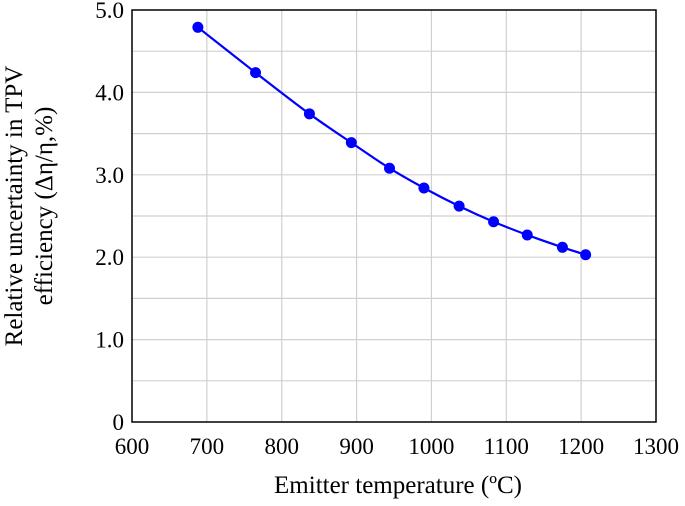  Describe the element at coordinates (132, 446) in the screenshot. I see `x-tick-label: 600` at that location.